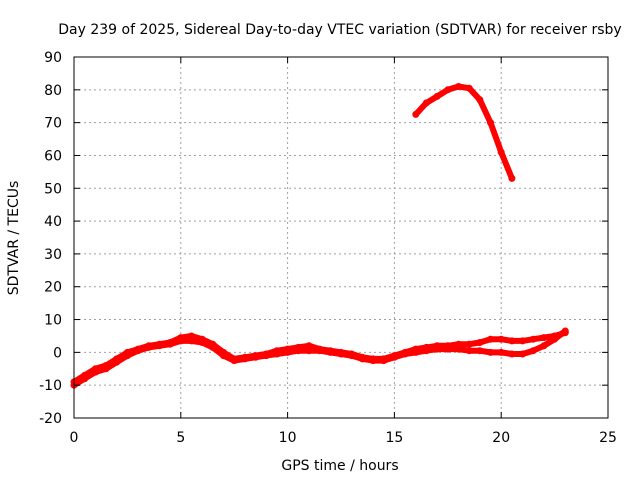  What do you see at coordinates (180, 438) in the screenshot?
I see `x-tick-label: 5` at bounding box center [180, 438].